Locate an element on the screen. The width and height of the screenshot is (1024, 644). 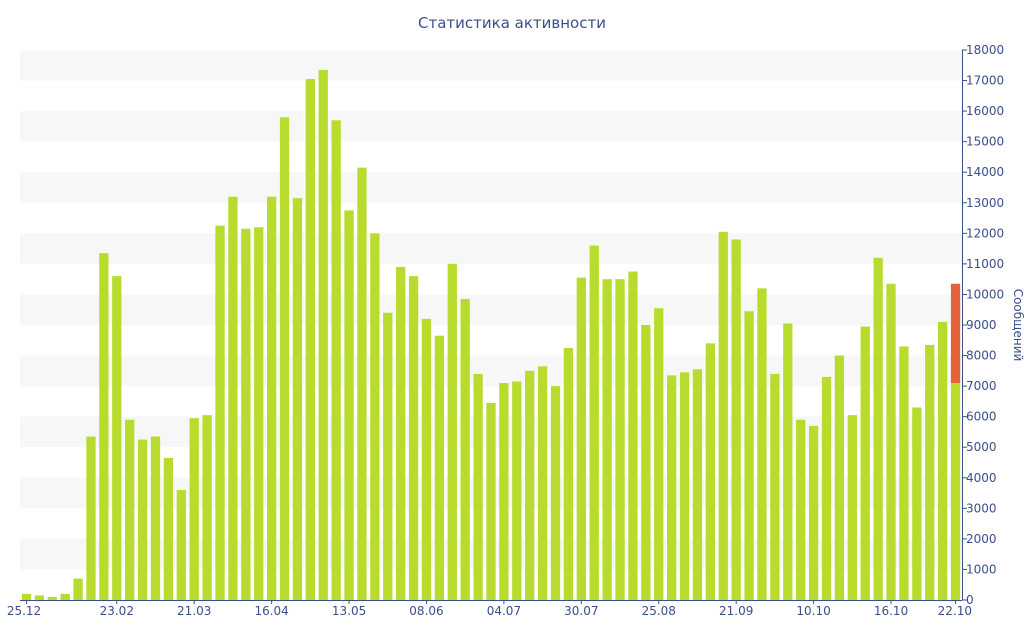
y-tick-label: 1000 is located at coordinates (981, 569).